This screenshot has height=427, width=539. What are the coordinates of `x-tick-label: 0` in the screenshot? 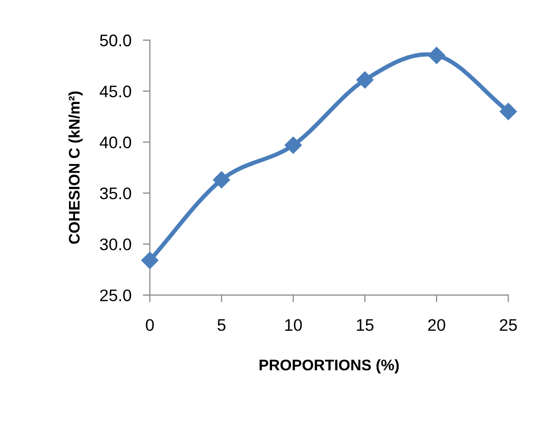 It's located at (150, 325).